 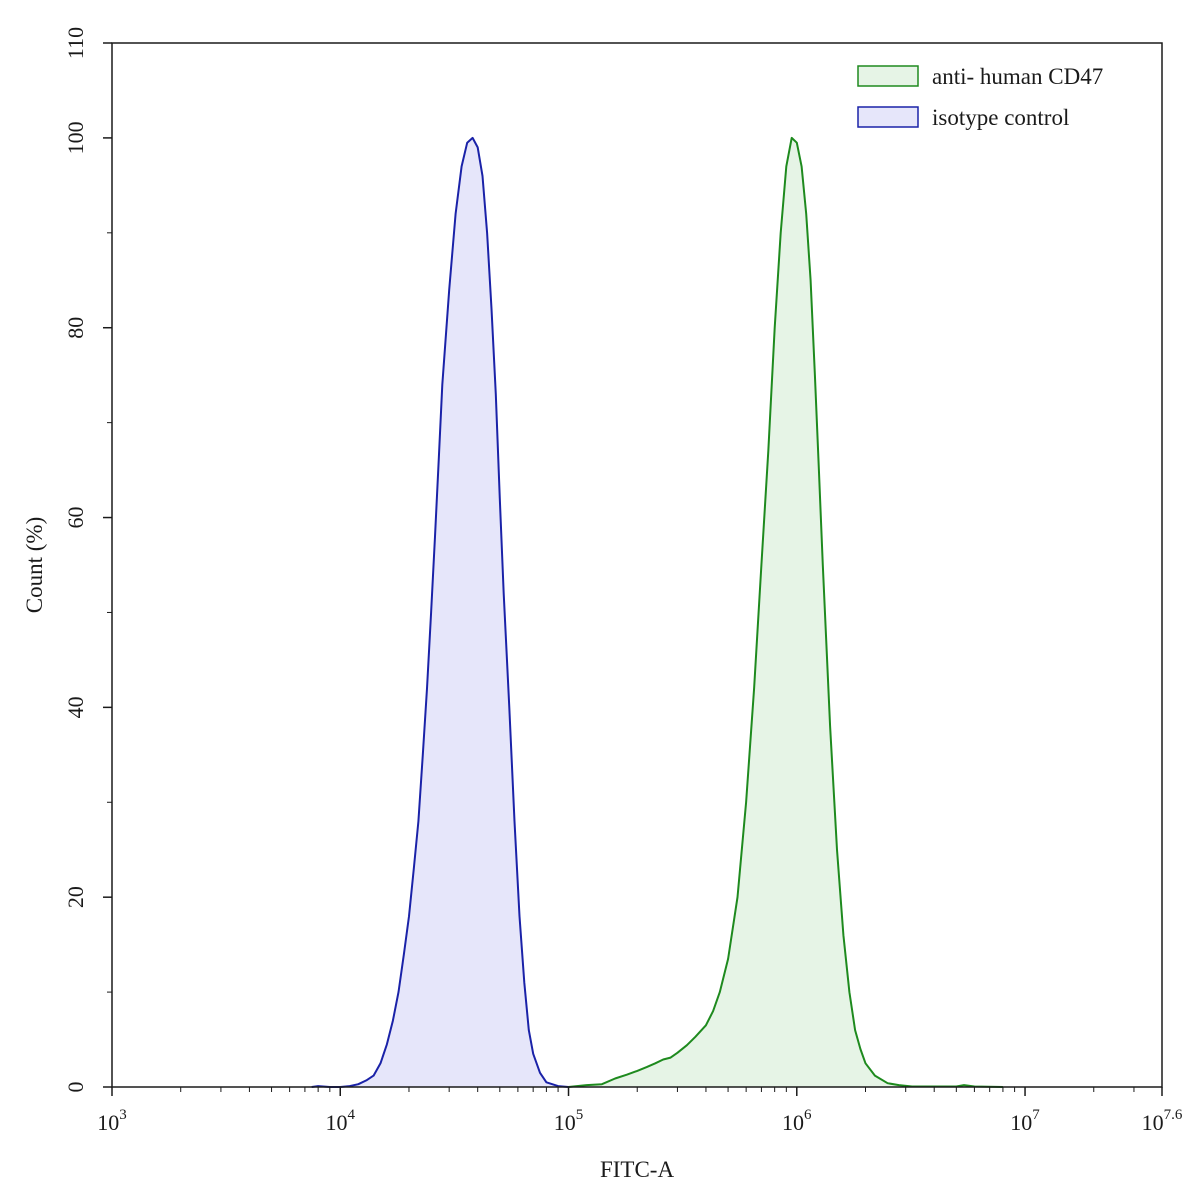 What do you see at coordinates (569, 1121) in the screenshot?
I see `x-tick-label-2: 10⁵` at bounding box center [569, 1121].